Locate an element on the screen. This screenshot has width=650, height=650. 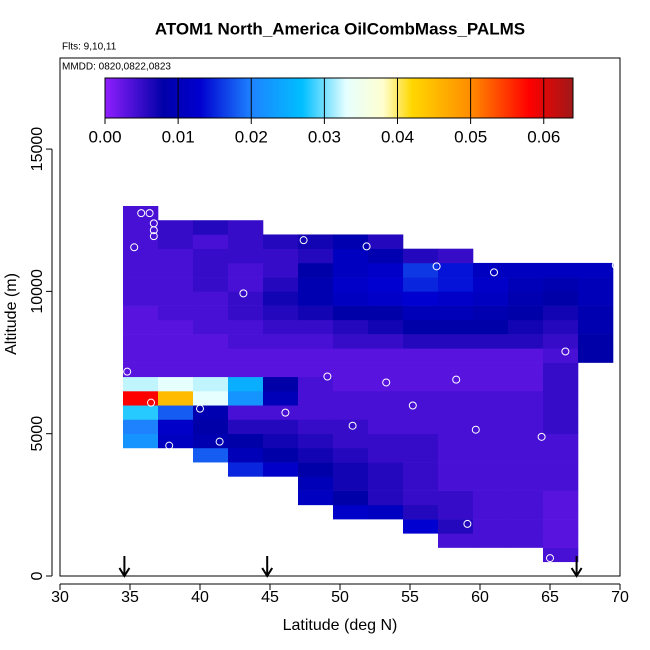
flights-note: Flts: 9,10,11 is located at coordinates (89, 47).